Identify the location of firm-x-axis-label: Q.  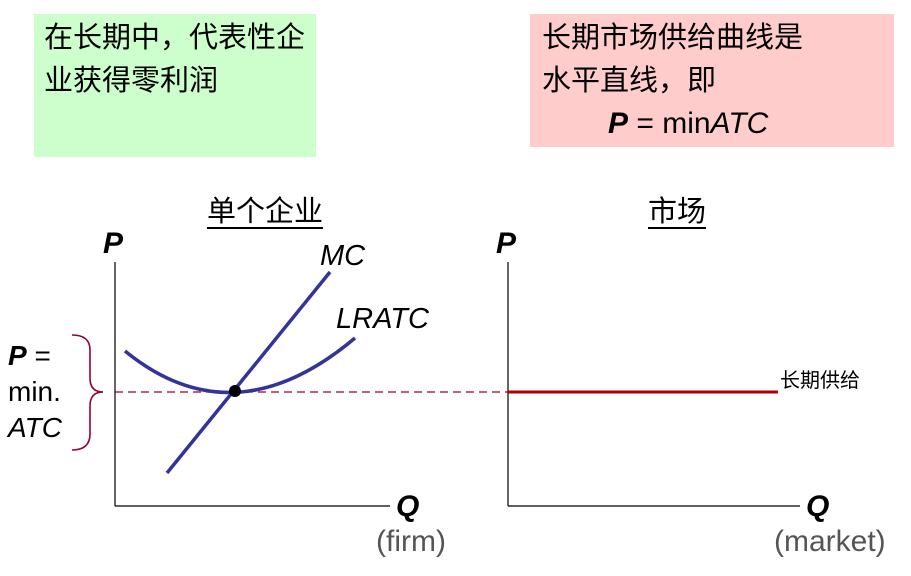
(408, 506).